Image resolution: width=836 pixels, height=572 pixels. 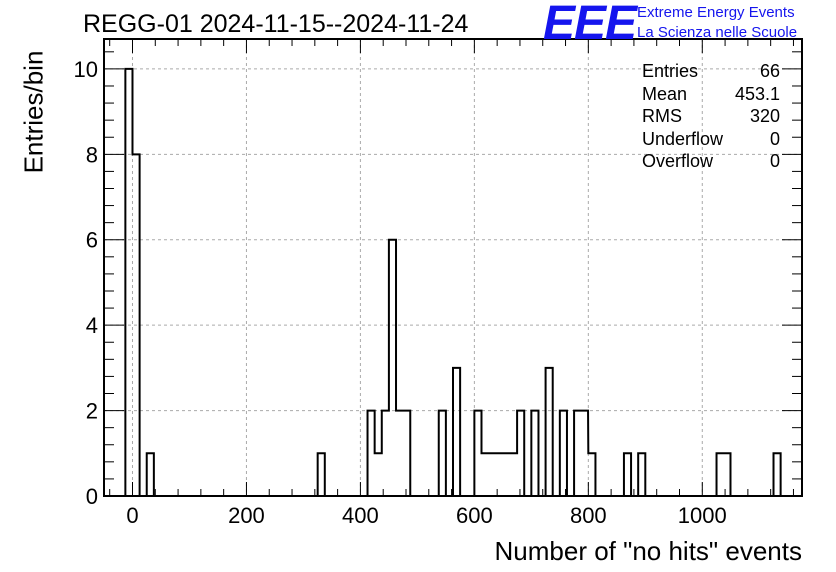 I want to click on x-tick-label: 400, so click(x=360, y=515).